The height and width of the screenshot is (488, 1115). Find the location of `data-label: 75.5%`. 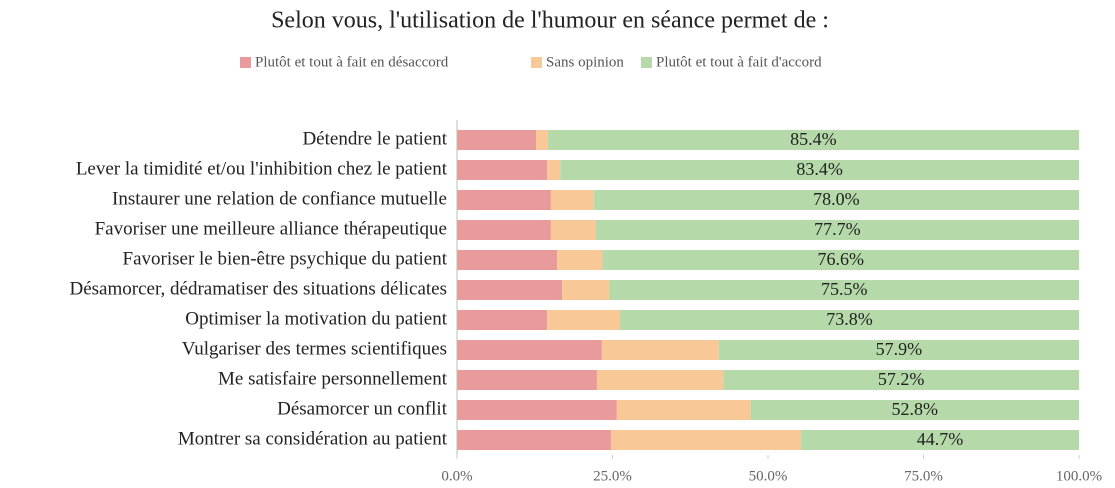

data-label: 75.5% is located at coordinates (844, 289).